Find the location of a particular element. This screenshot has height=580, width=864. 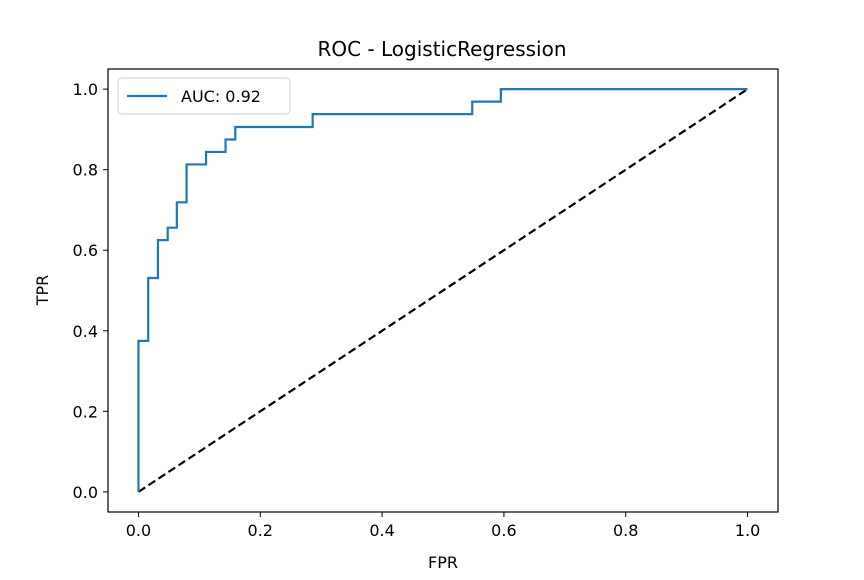

y-tick-label: 0.8 is located at coordinates (85, 170).